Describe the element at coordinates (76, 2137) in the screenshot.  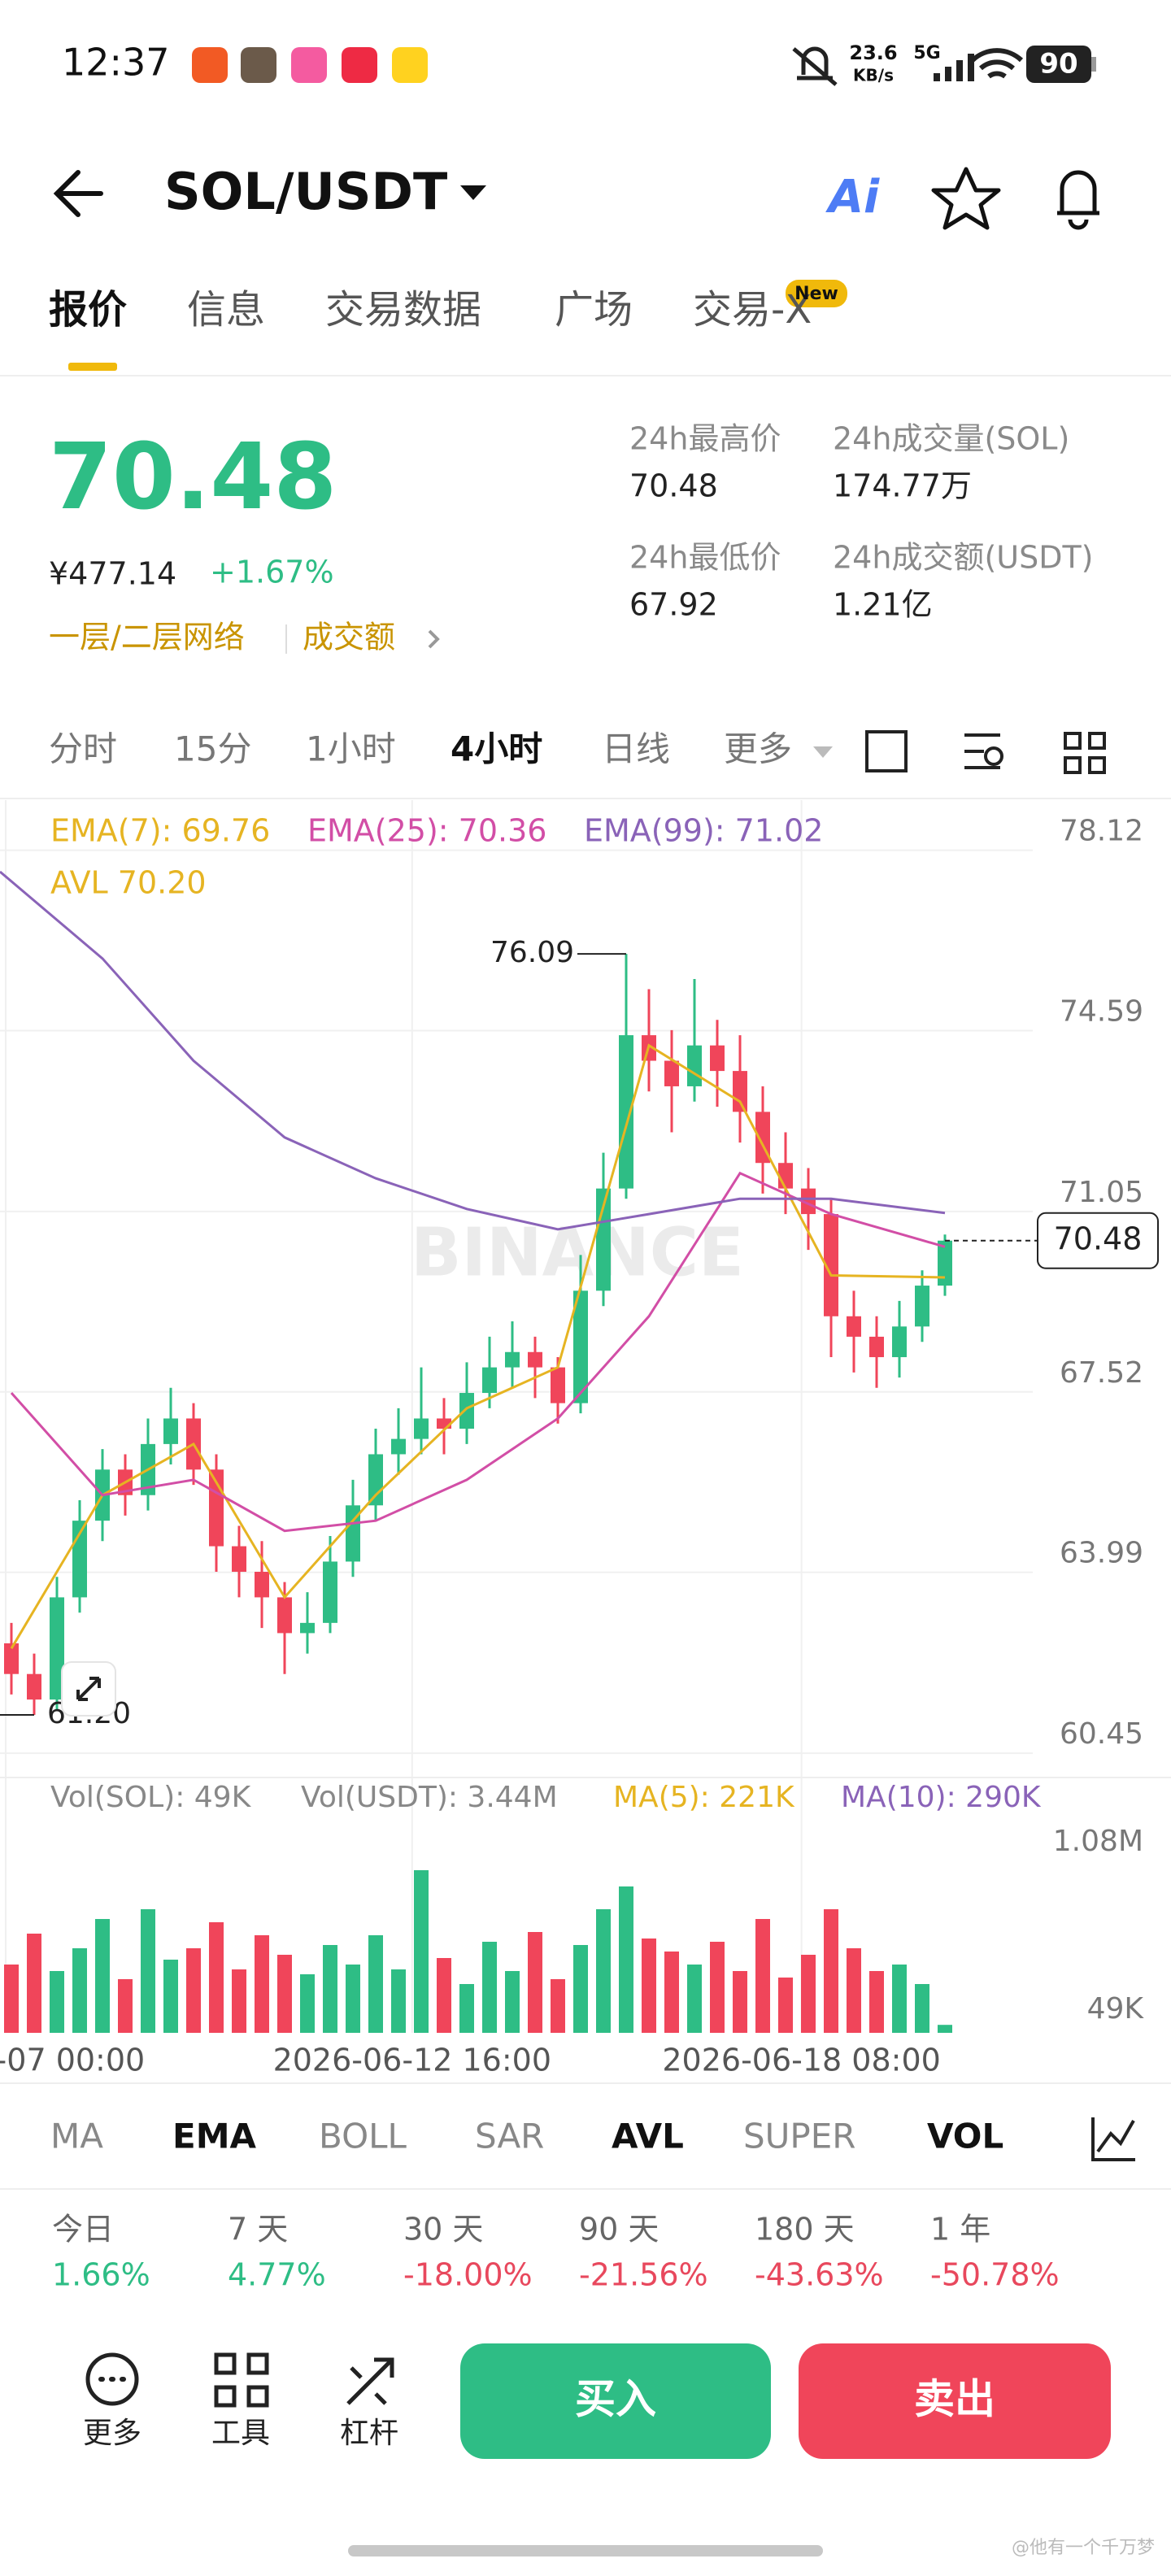
I see `indicator-tab: MA` at that location.